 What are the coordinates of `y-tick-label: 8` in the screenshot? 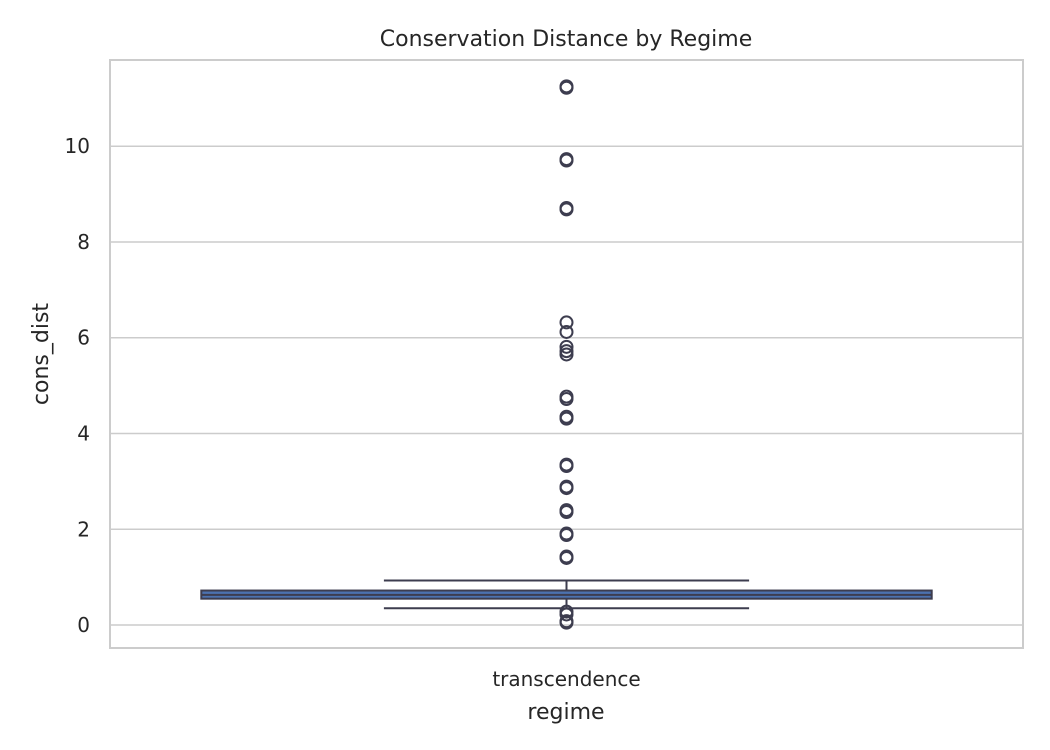 It's located at (83, 242).